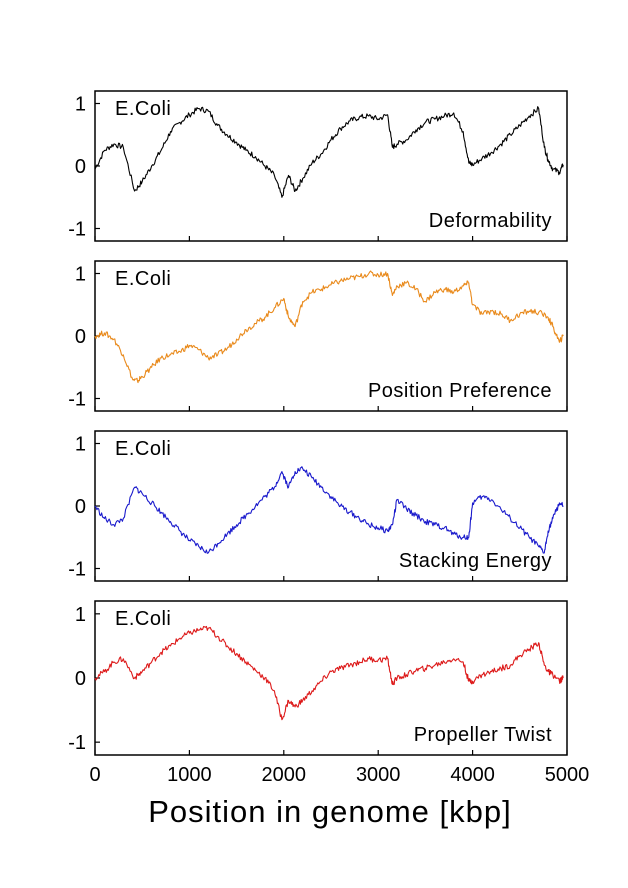 Image resolution: width=628 pixels, height=888 pixels. What do you see at coordinates (189, 775) in the screenshot?
I see `x-tick-label: 1000` at bounding box center [189, 775].